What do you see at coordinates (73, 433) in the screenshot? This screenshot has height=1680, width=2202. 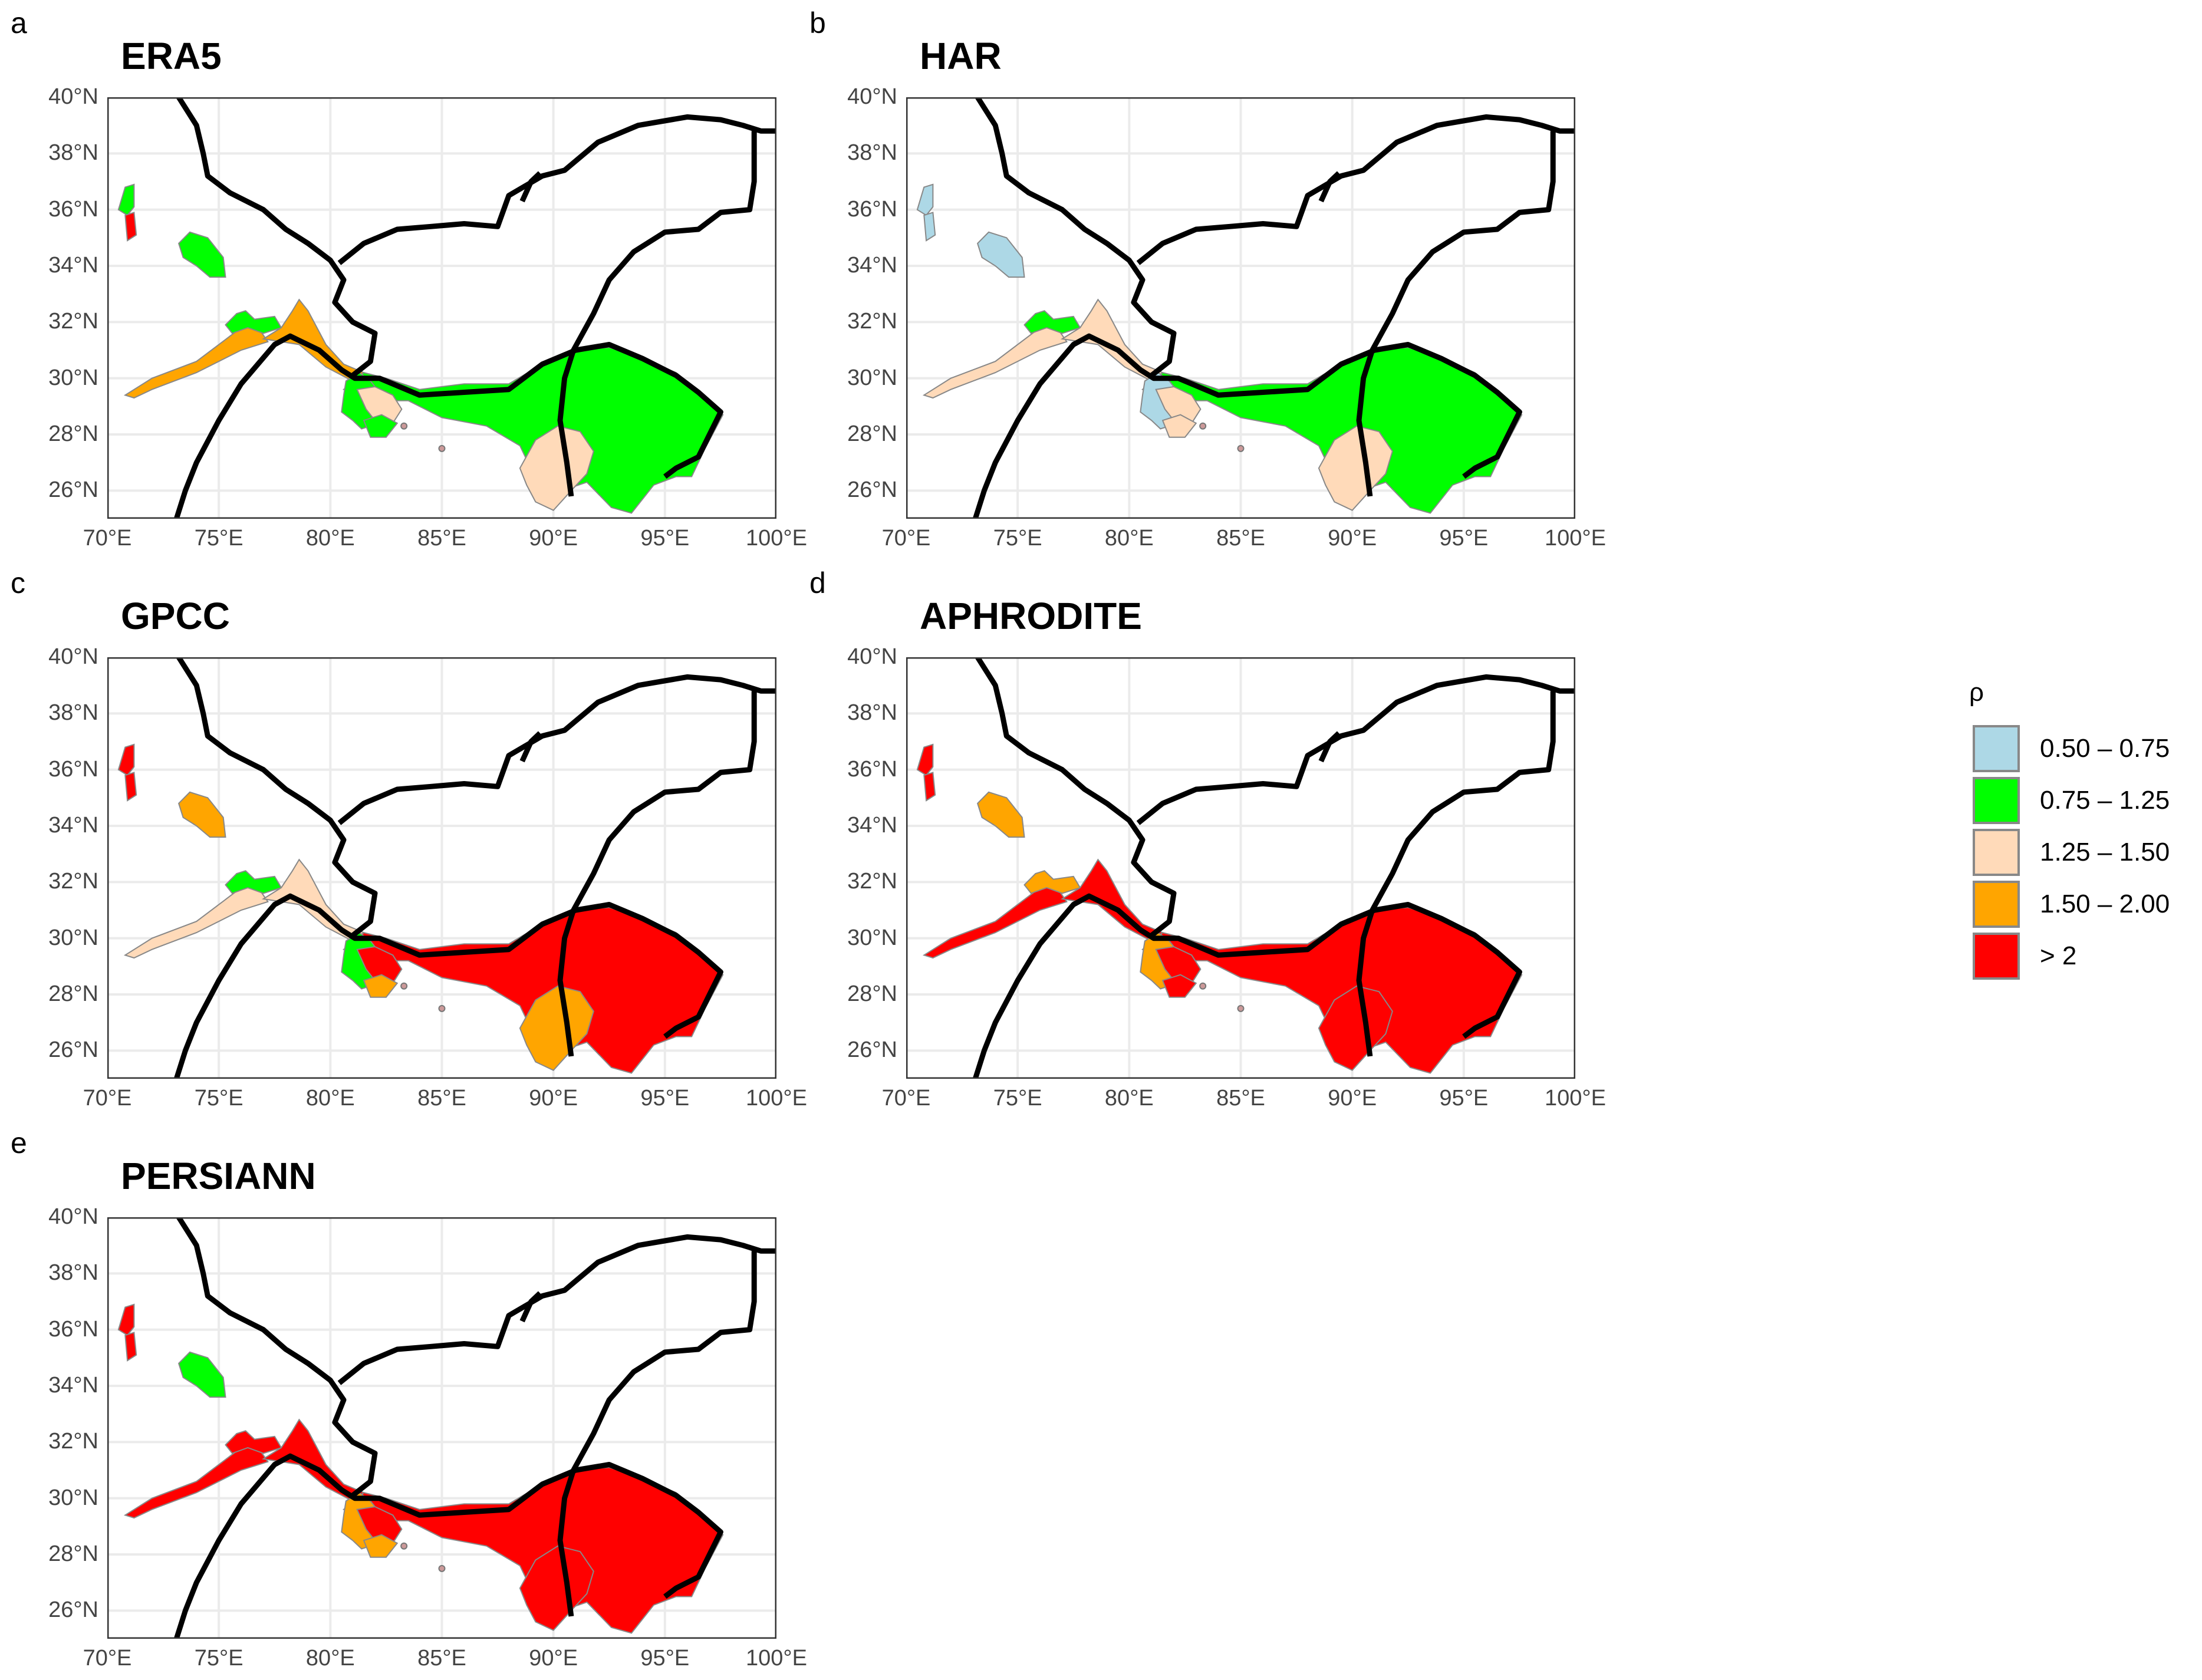 I see `lat-tick-label: 28°N` at bounding box center [73, 433].